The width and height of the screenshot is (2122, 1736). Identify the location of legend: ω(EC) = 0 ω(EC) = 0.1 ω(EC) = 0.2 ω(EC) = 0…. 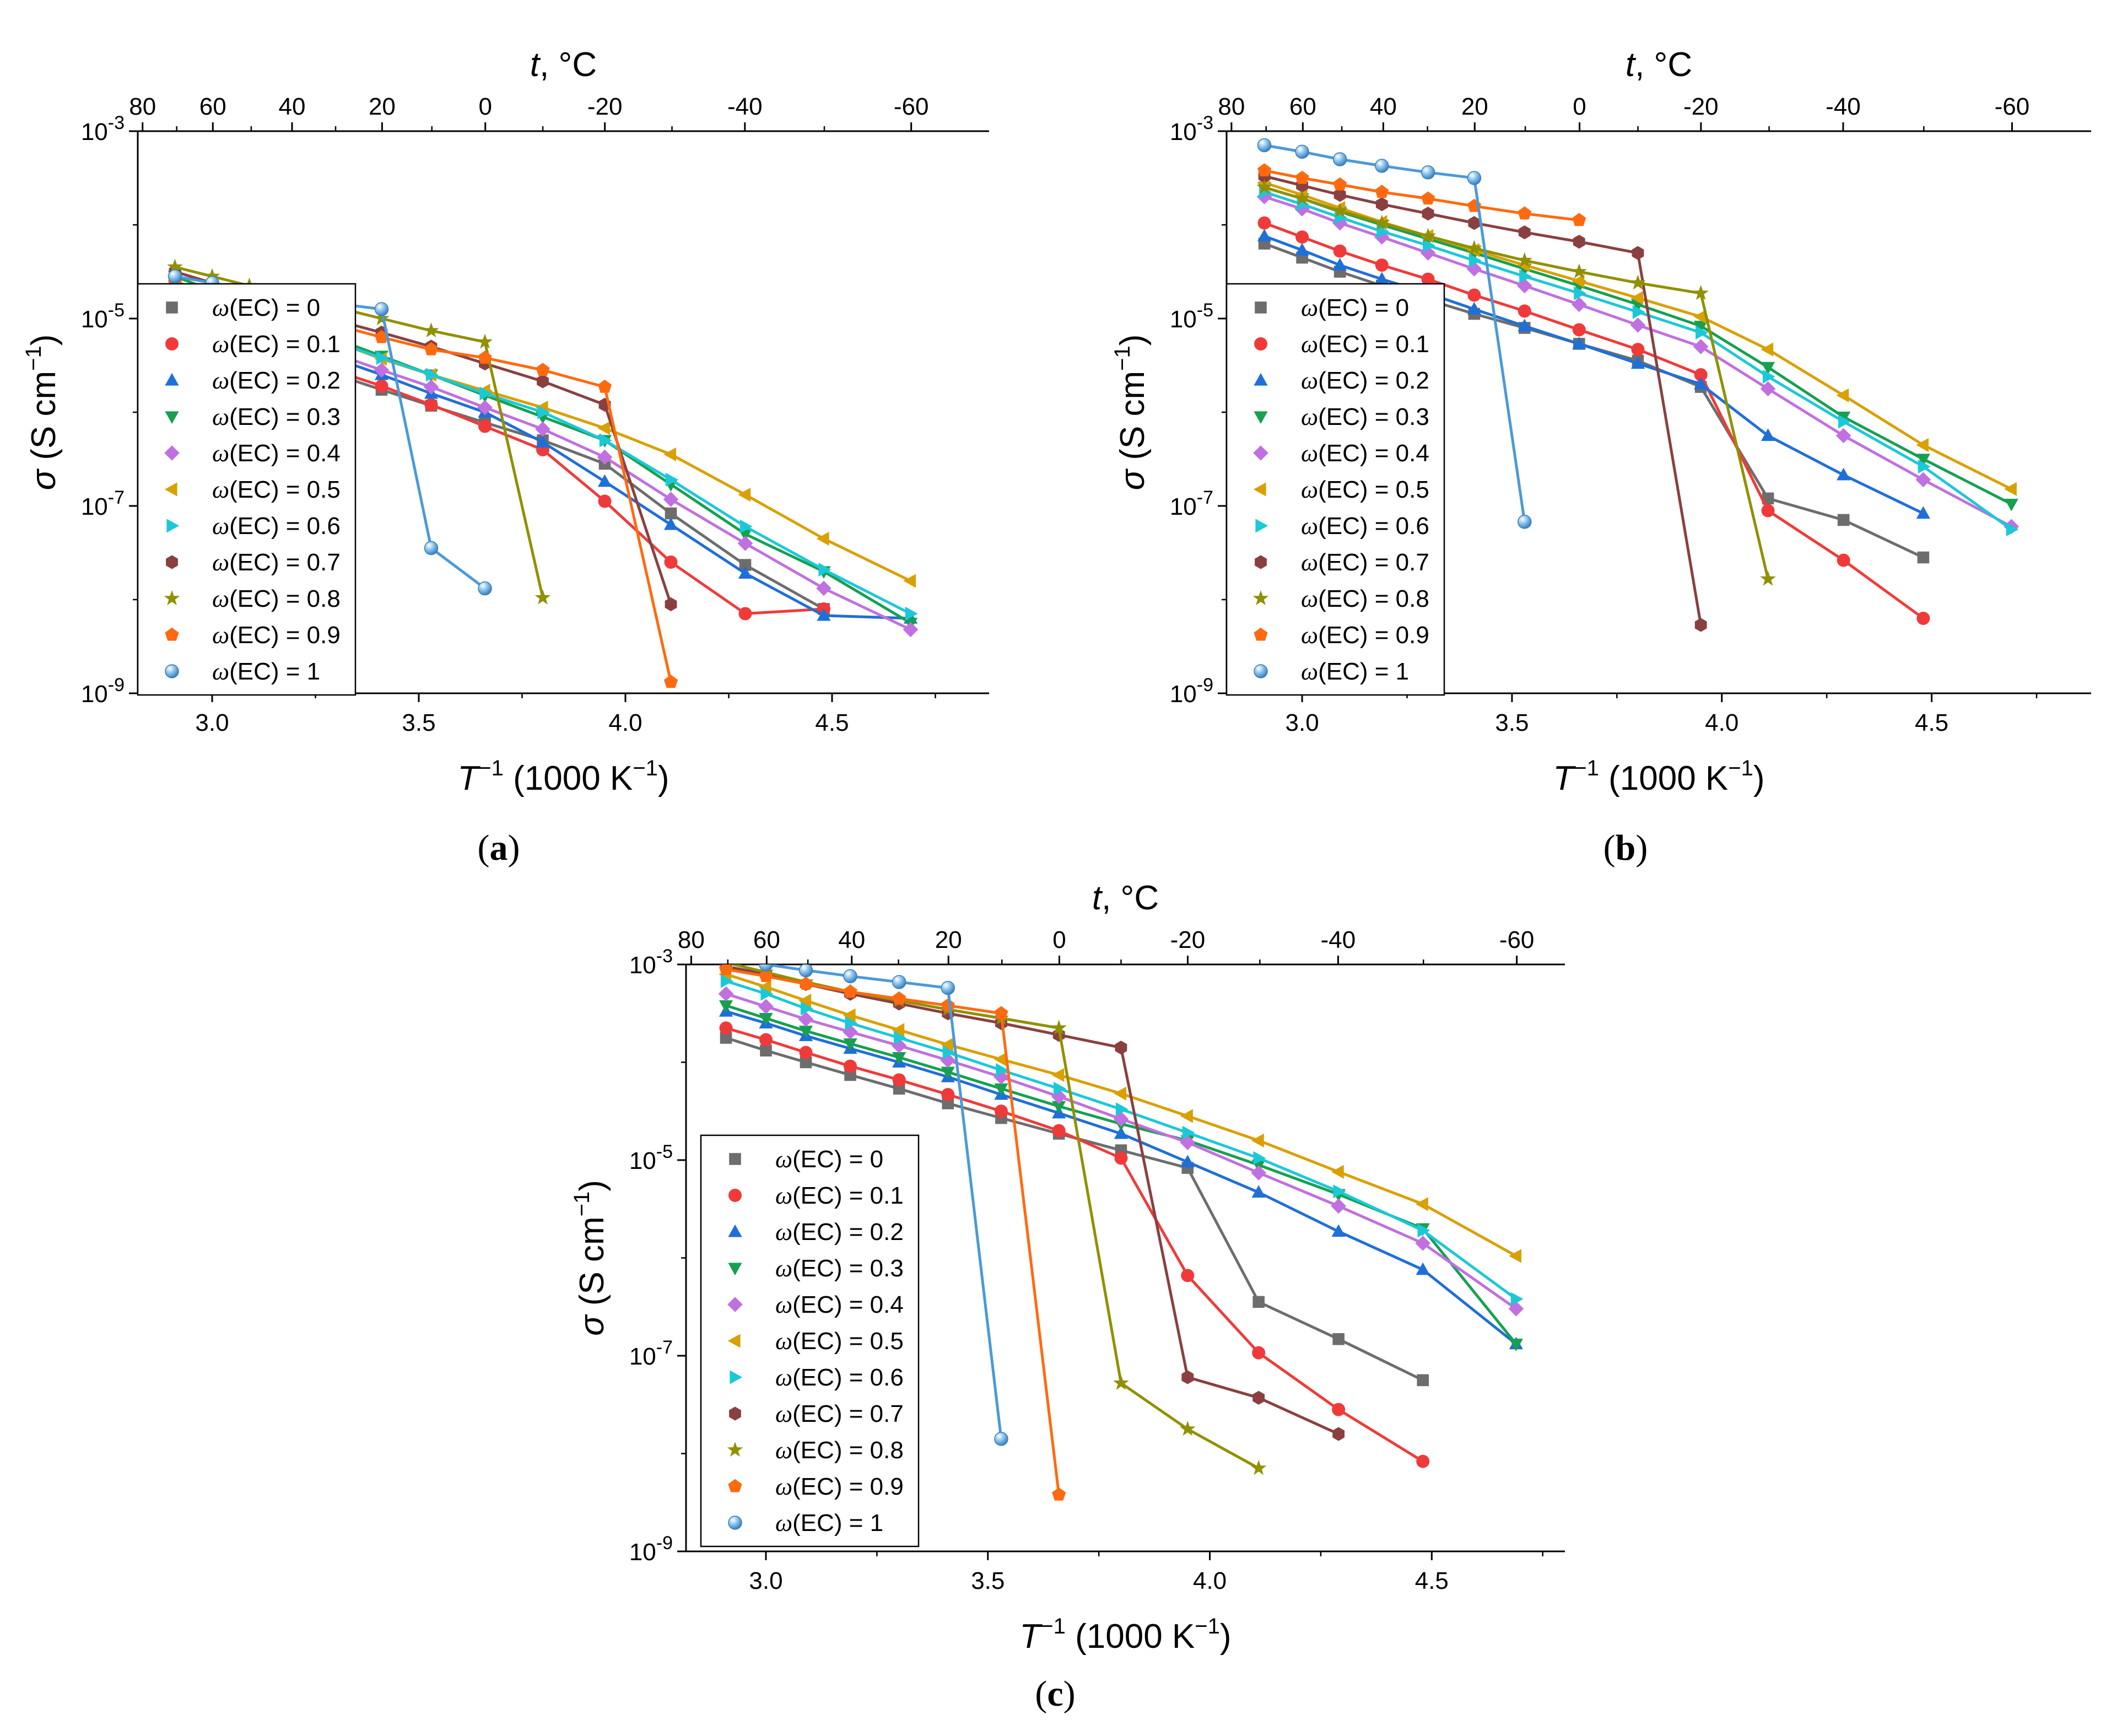
(1335, 489).